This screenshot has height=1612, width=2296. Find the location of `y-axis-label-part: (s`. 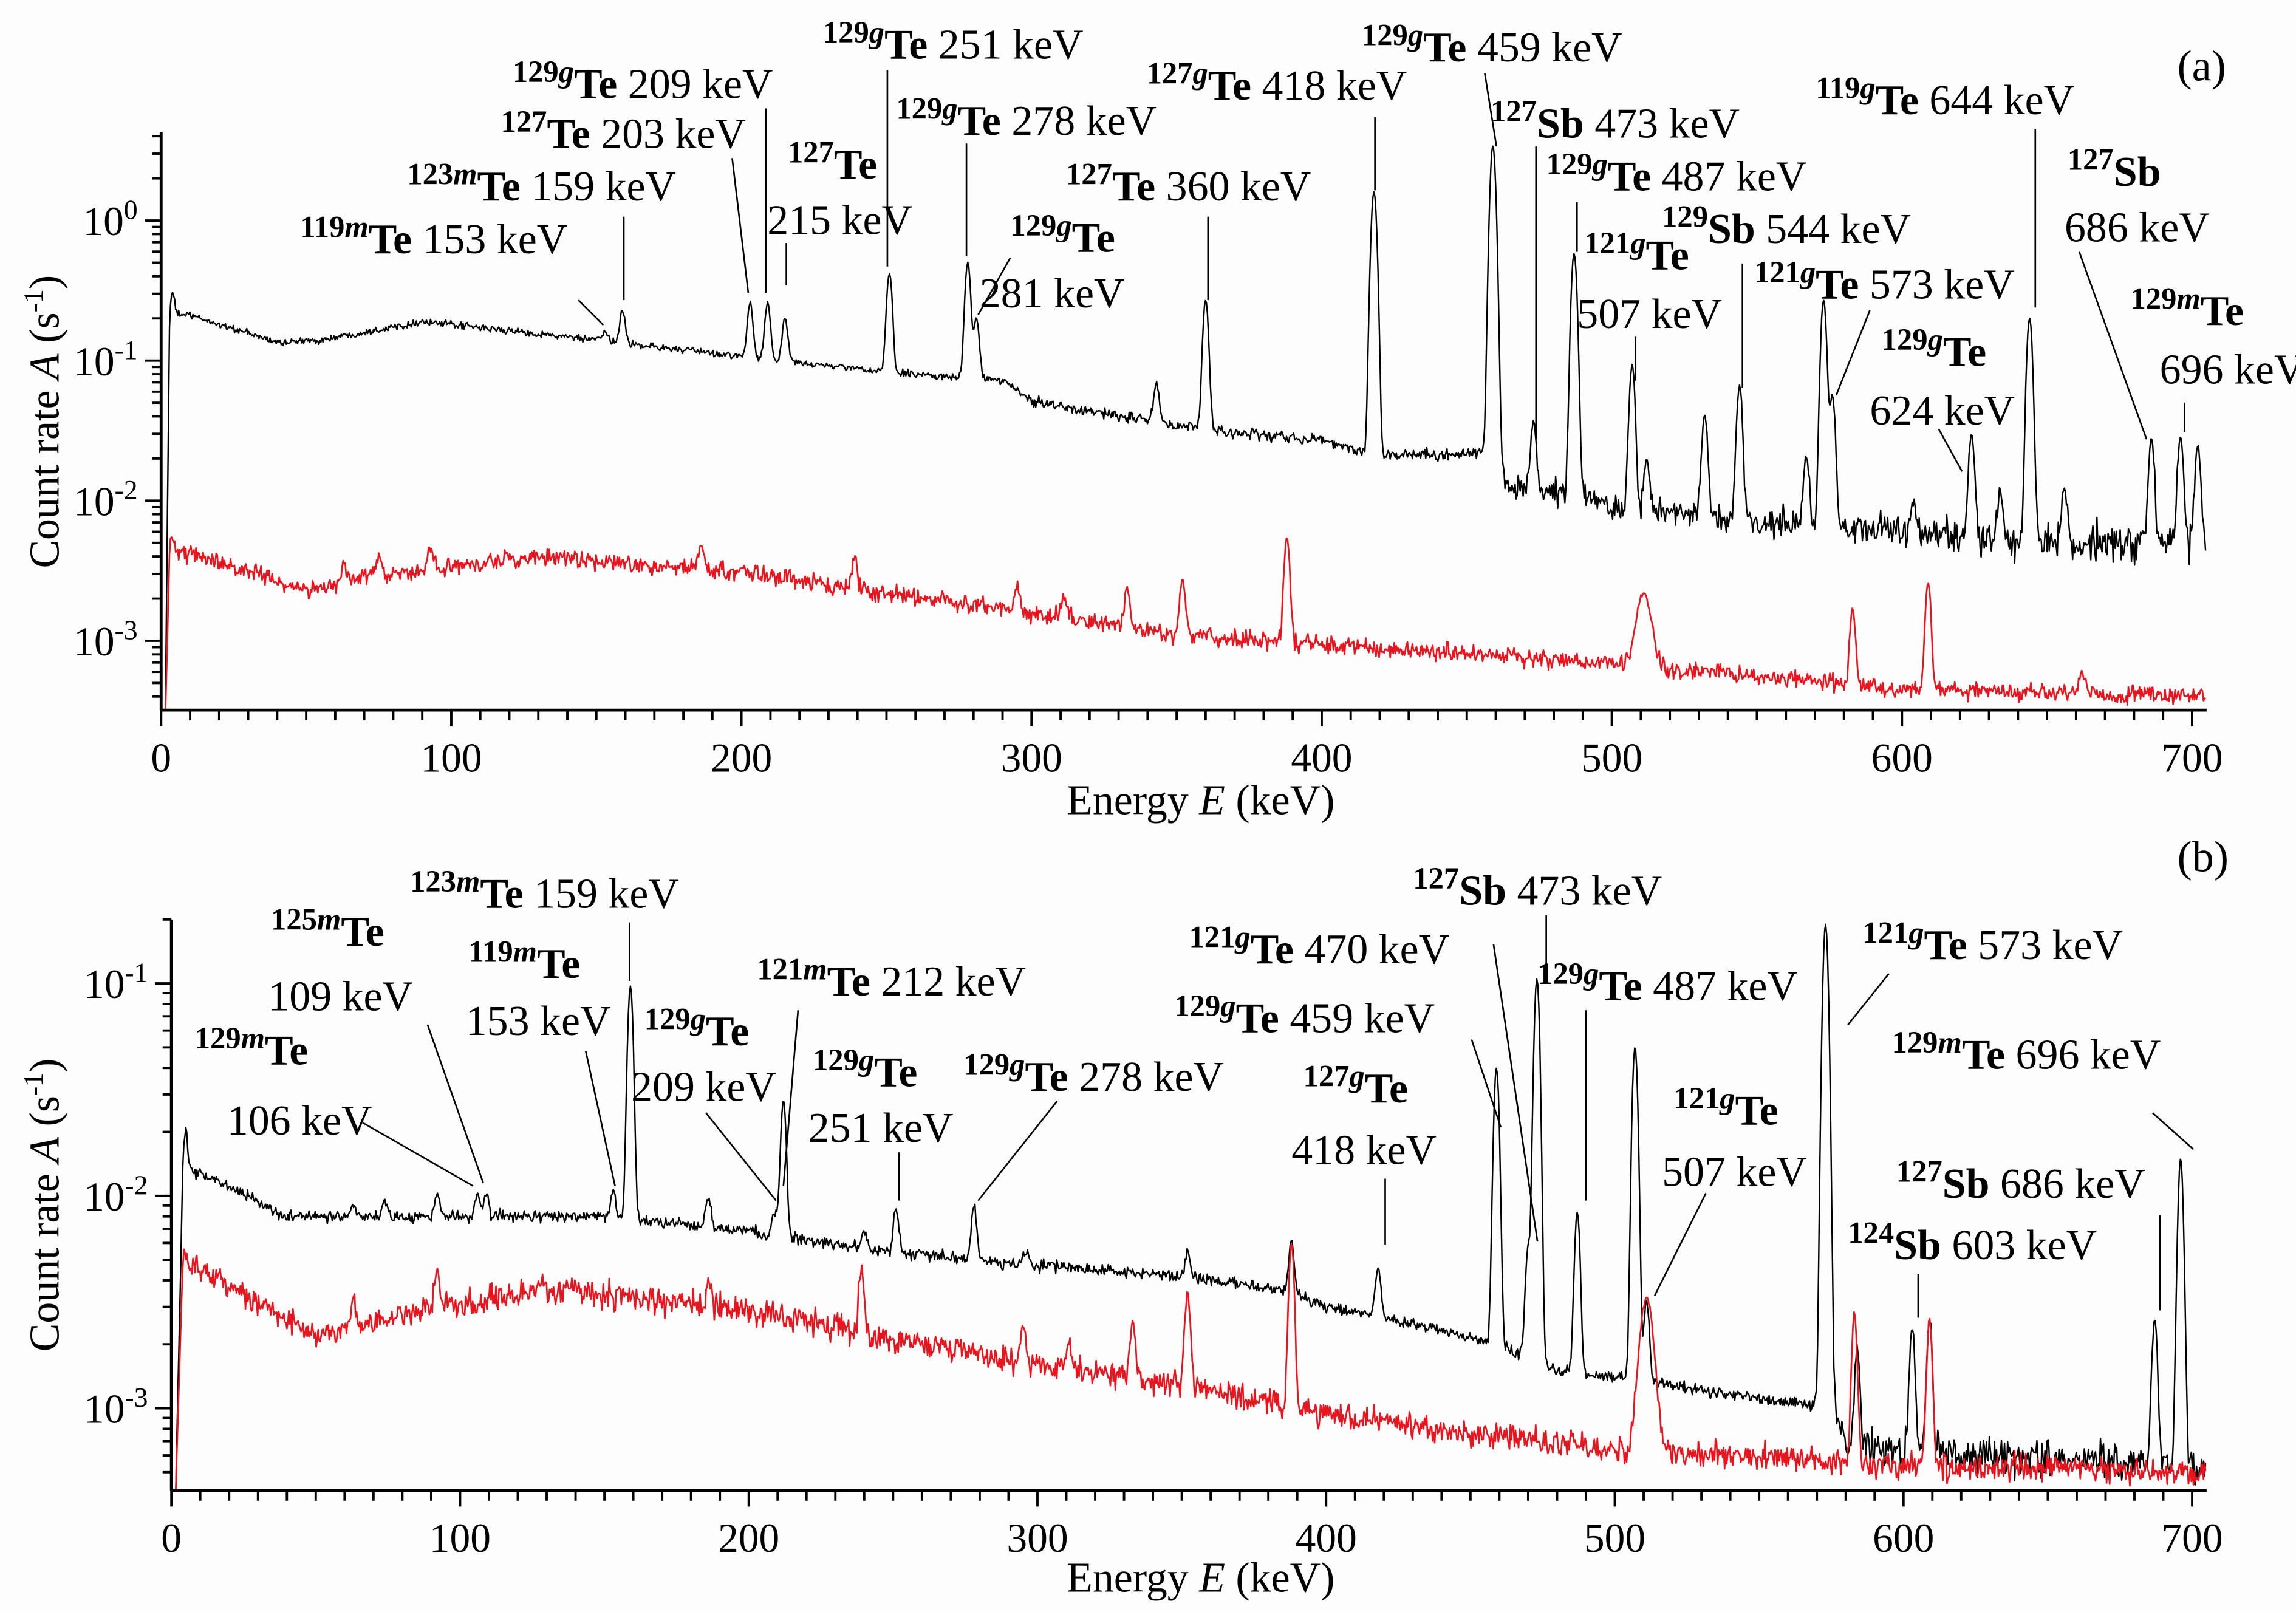

y-axis-label-part: (s is located at coordinates (45, 1116).